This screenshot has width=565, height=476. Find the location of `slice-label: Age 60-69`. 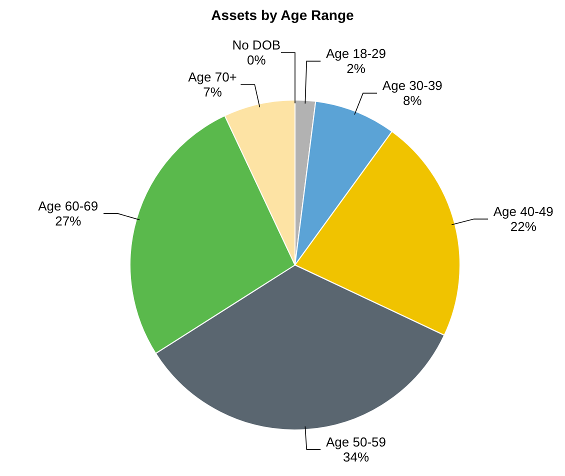

slice-label: Age 60-69 is located at coordinates (68, 206).